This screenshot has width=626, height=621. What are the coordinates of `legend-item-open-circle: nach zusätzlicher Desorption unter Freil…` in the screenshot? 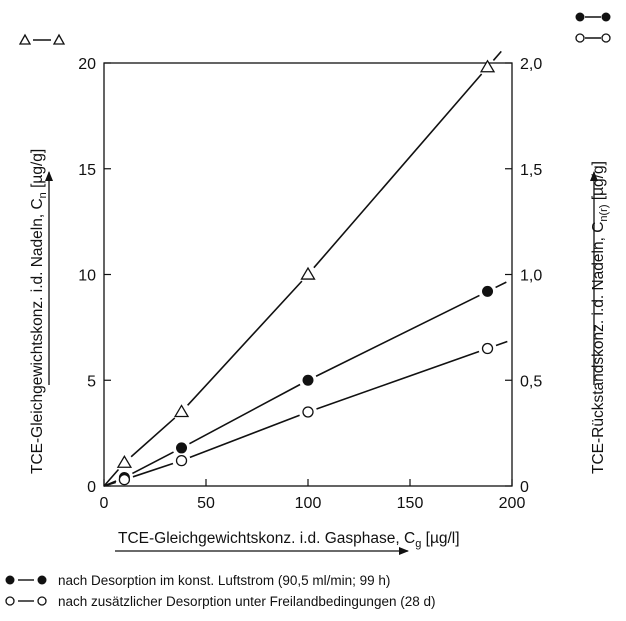 It's located at (219, 601).